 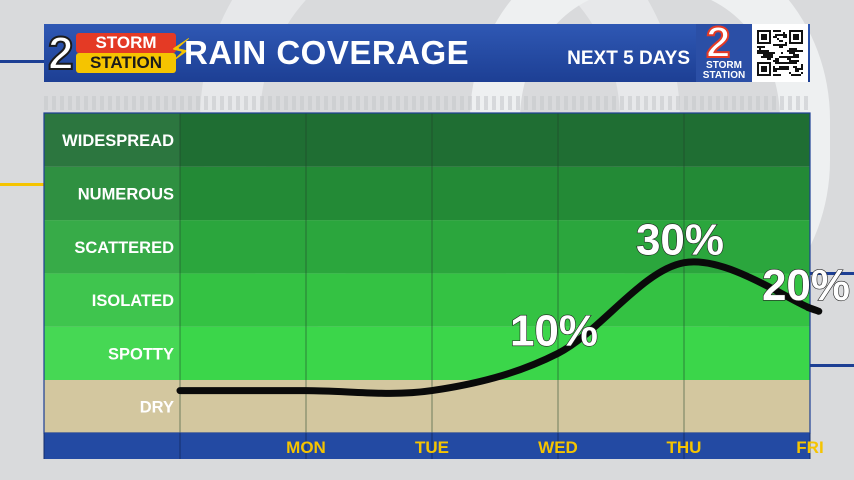 I want to click on day-axis-bar, so click(x=427, y=446).